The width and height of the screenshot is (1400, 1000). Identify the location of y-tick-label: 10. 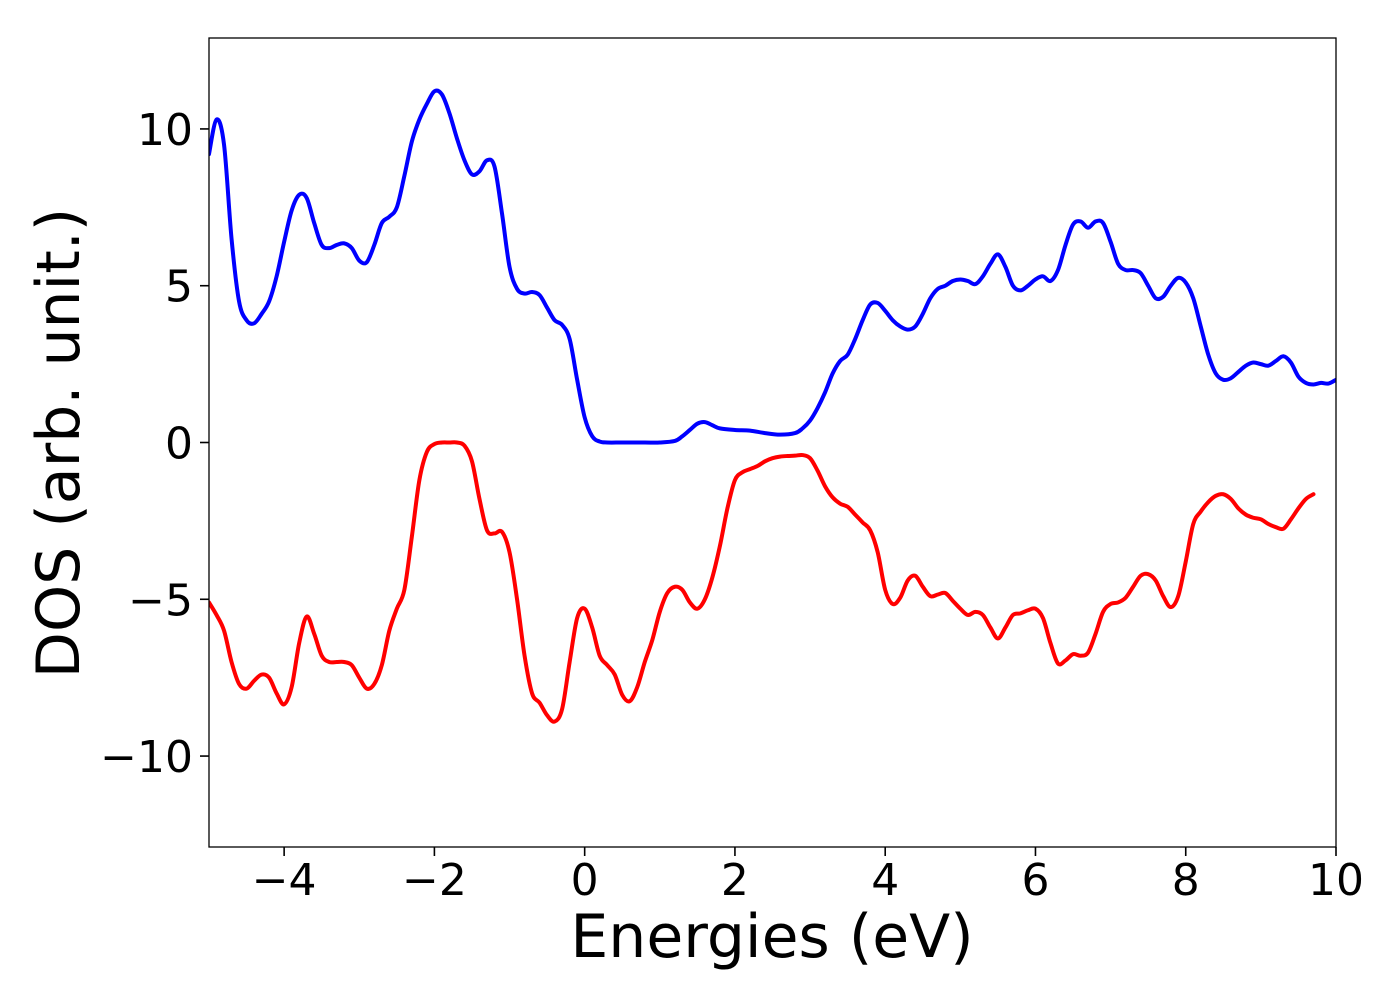
(165, 130).